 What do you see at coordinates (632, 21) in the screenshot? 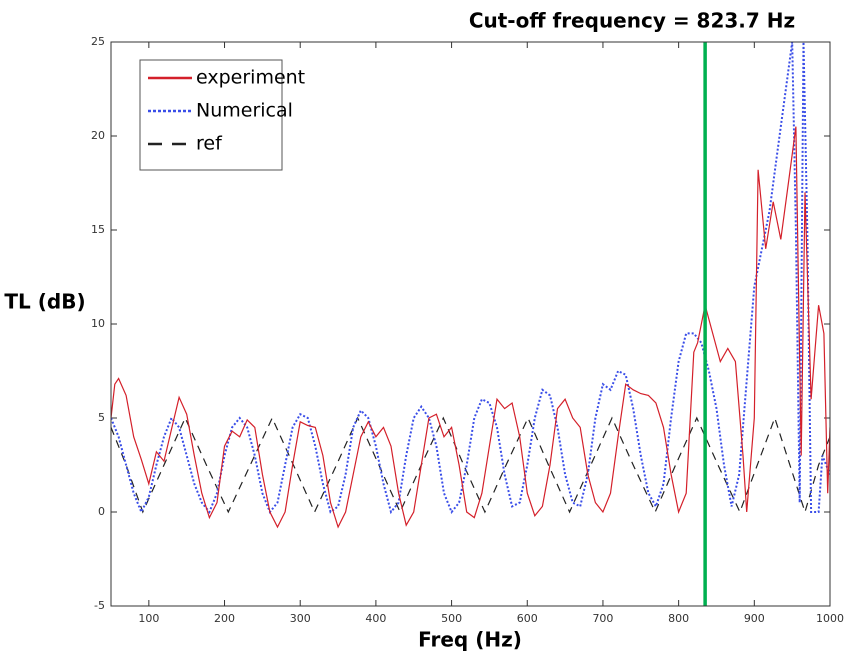
I see `chart-title: Cut-off frequency = 823.7 Hz` at bounding box center [632, 21].